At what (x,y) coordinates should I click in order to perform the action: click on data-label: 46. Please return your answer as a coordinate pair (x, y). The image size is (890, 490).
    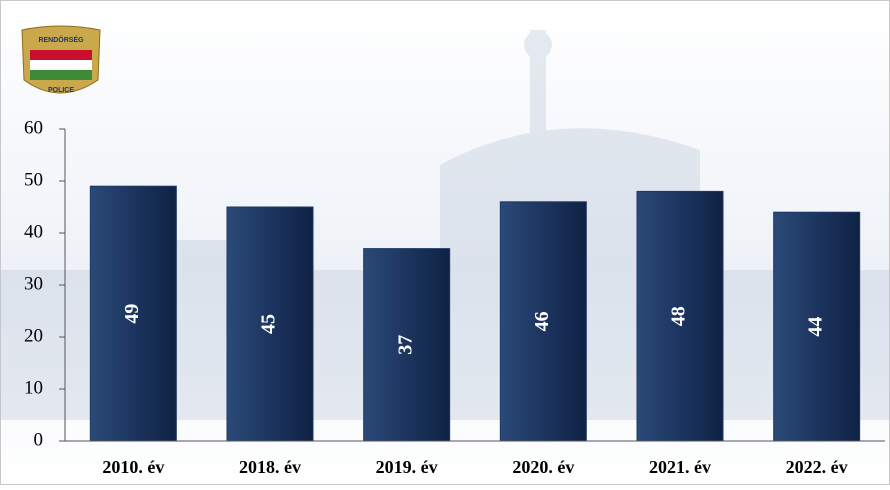
    Looking at the image, I should click on (542, 321).